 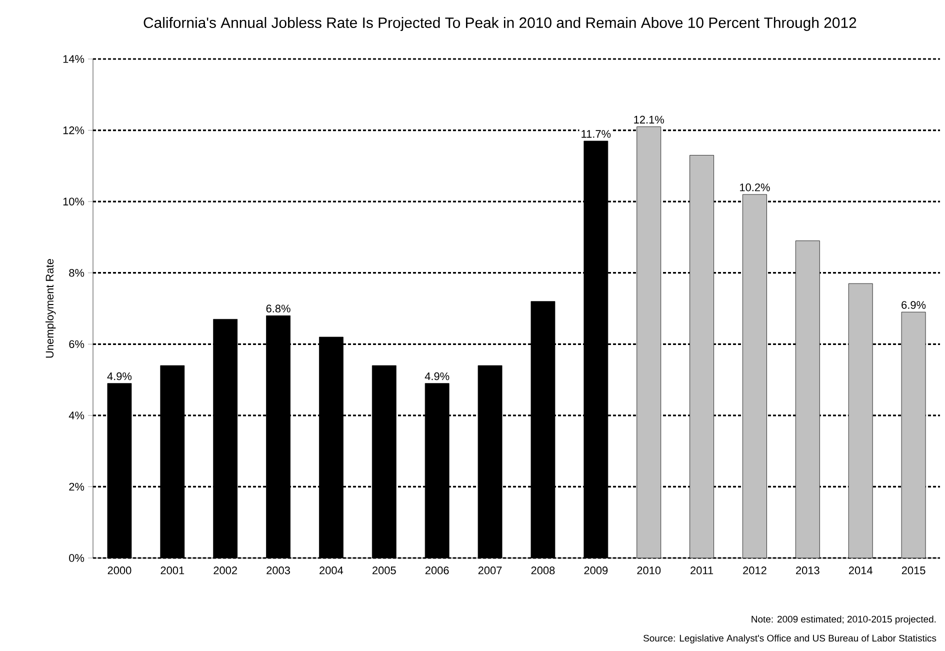 What do you see at coordinates (225, 570) in the screenshot?
I see `x-tick-label: 2002` at bounding box center [225, 570].